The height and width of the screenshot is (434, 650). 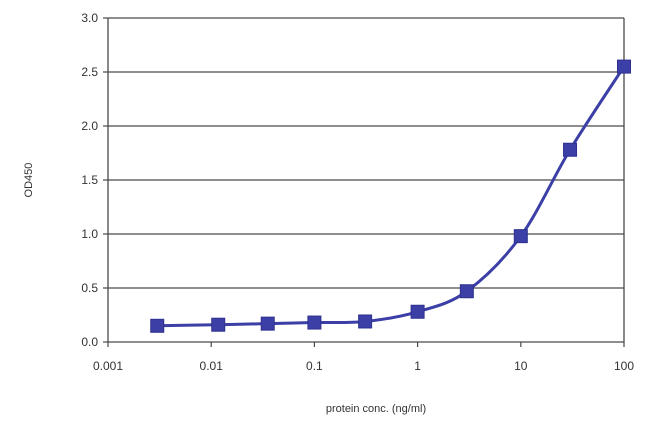 I want to click on x-tick-label: 0.1, so click(x=314, y=366).